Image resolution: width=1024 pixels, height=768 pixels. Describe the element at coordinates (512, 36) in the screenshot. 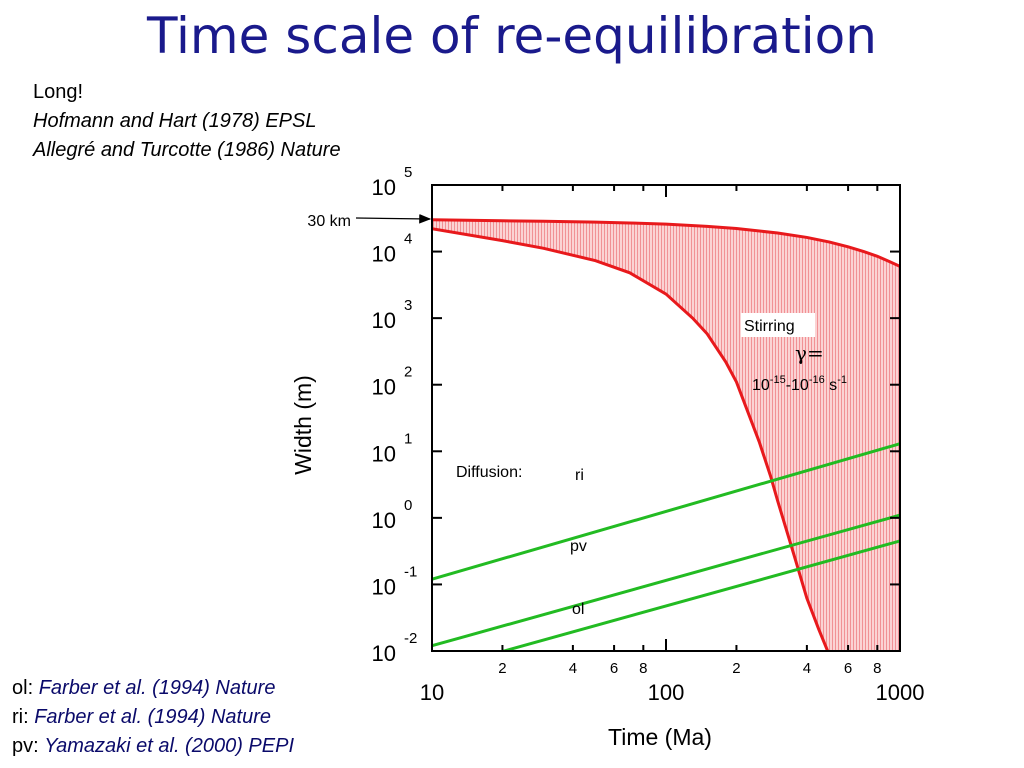

I see `slide-title: Time scale of re-equilibration` at that location.